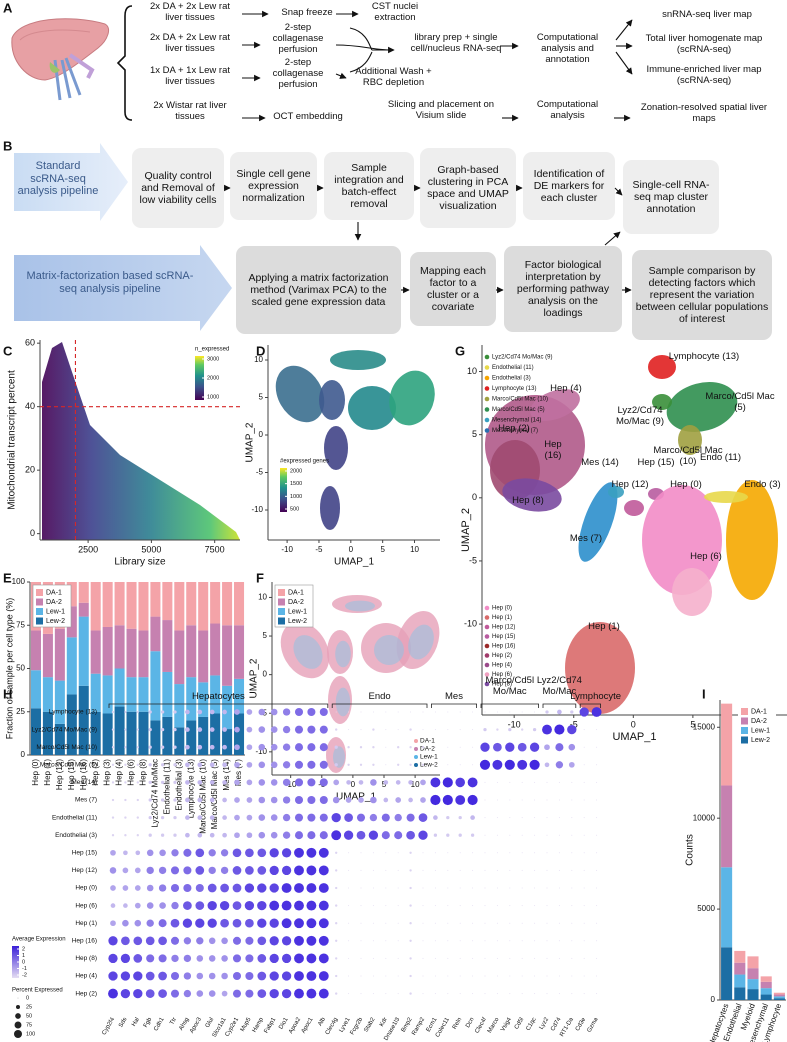 Image resolution: width=787 pixels, height=1042 pixels. Describe the element at coordinates (271, 1025) in the screenshot. I see `gene-label: Fabp1` at that location.